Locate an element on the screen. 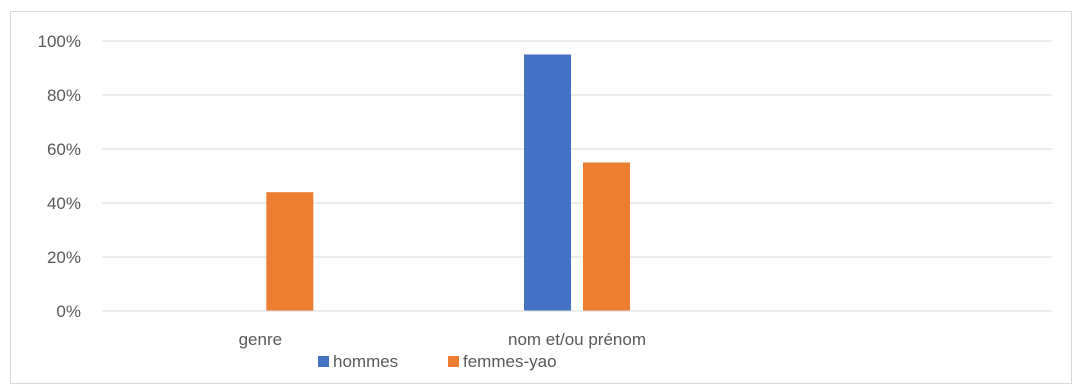 The height and width of the screenshot is (387, 1075). x-tick-label: nom et/ou prénom is located at coordinates (577, 339).